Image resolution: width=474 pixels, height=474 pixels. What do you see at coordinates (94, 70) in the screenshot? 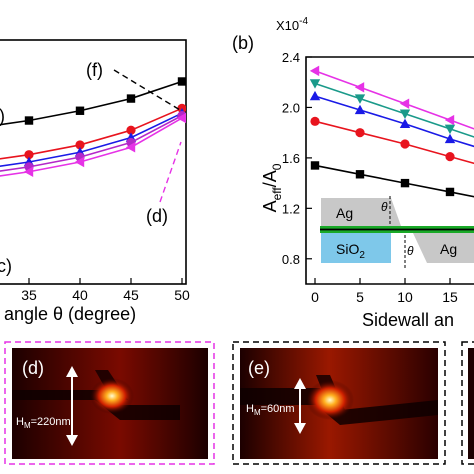
I see `annotation-f: (f)` at bounding box center [94, 70].